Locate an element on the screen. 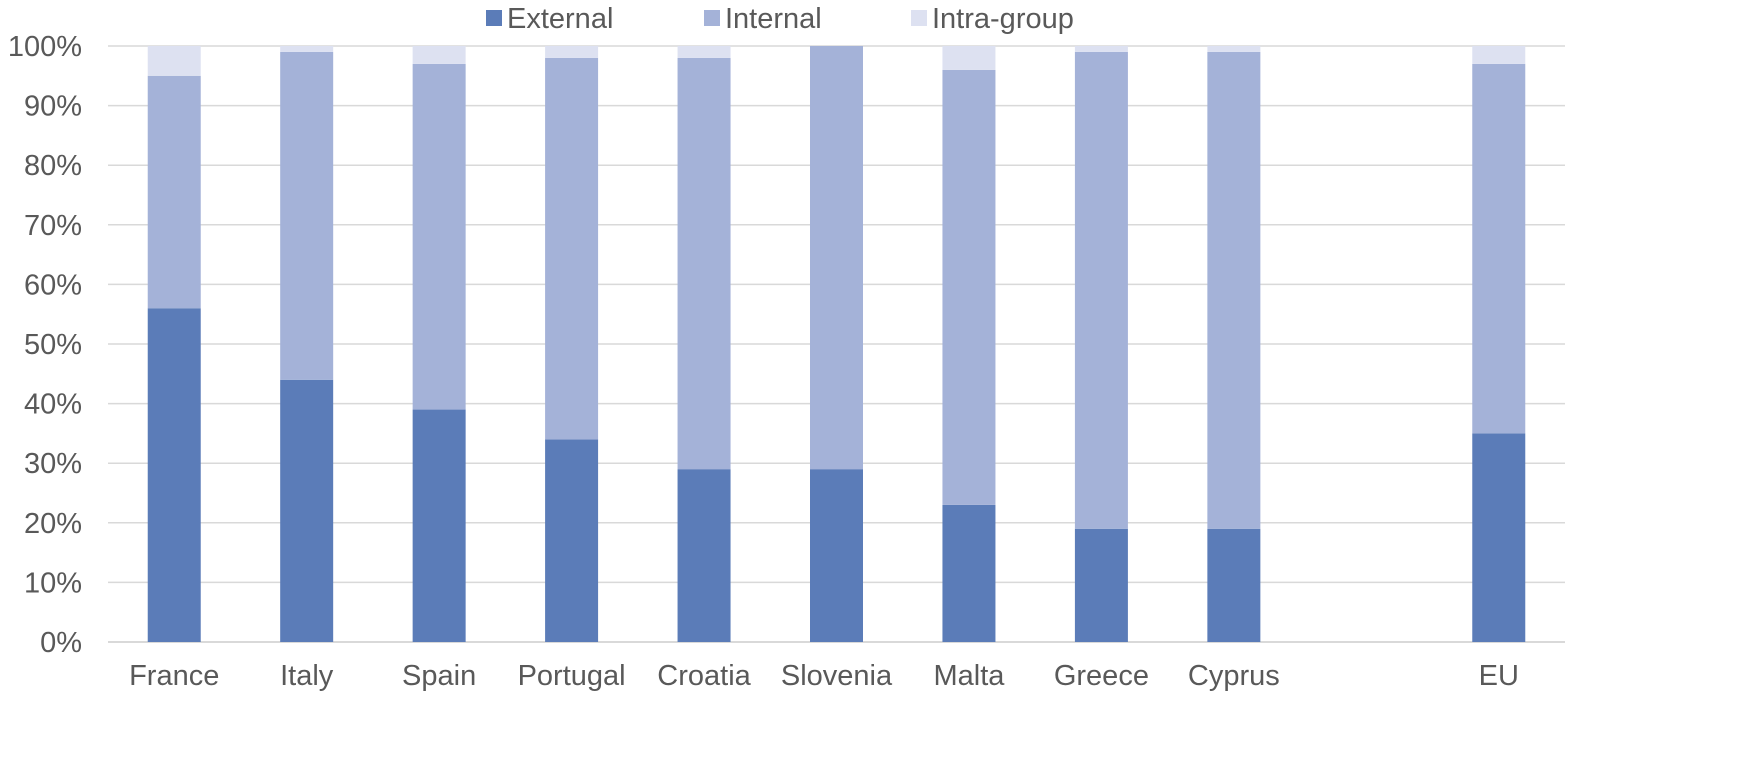 The height and width of the screenshot is (771, 1750). x-tick-label: Croatia is located at coordinates (704, 676).